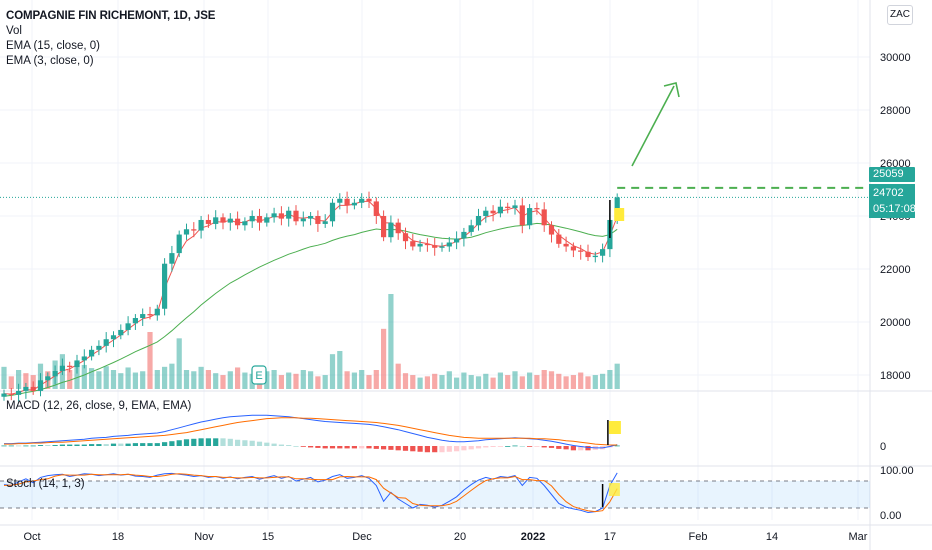 This screenshot has height=550, width=932. What do you see at coordinates (533, 537) in the screenshot?
I see `time-tick-6: 2022` at bounding box center [533, 537].